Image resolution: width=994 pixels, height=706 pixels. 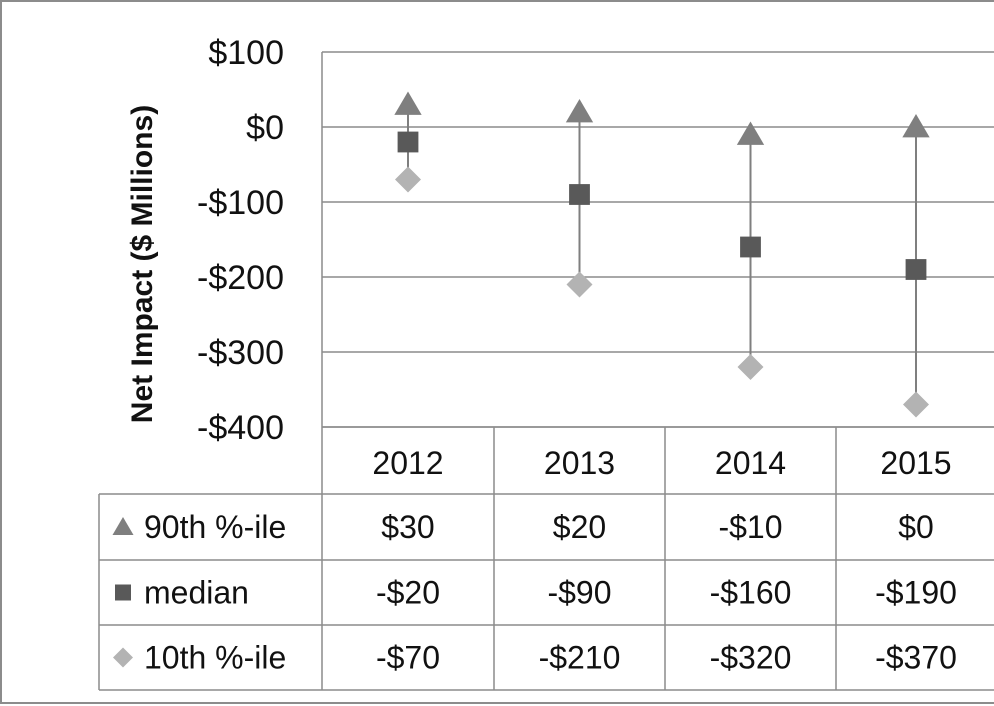 I want to click on data-label: -$90, so click(x=579, y=593).